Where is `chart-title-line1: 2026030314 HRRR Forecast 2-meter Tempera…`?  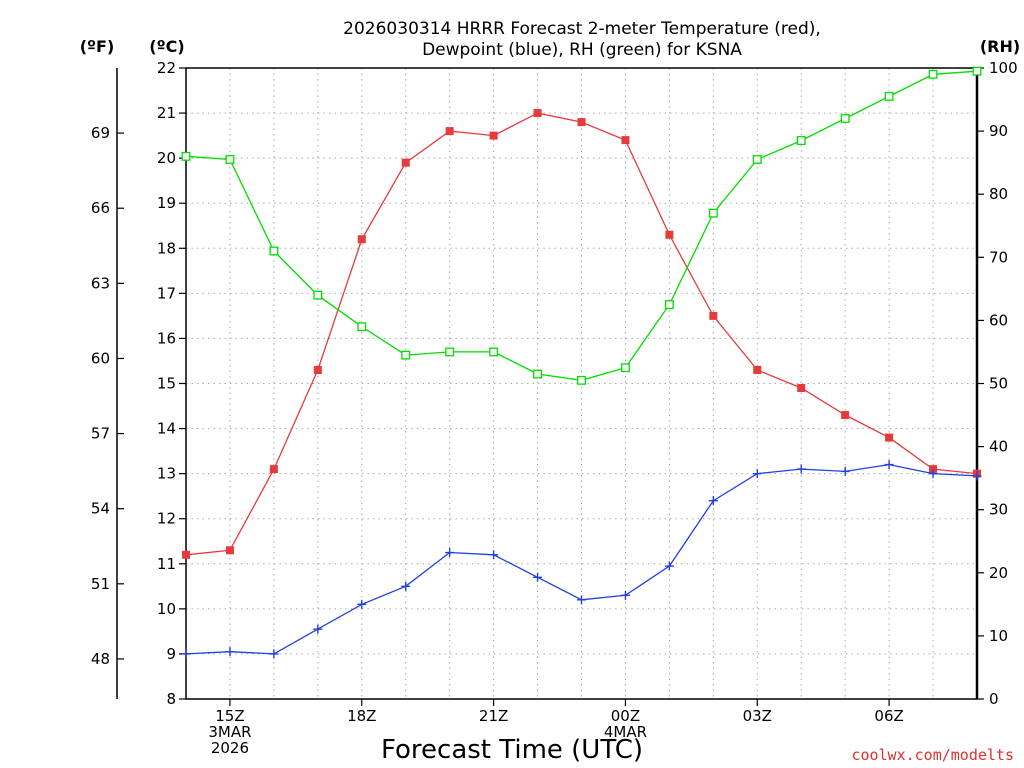 chart-title-line1: 2026030314 HRRR Forecast 2-meter Tempera… is located at coordinates (582, 29).